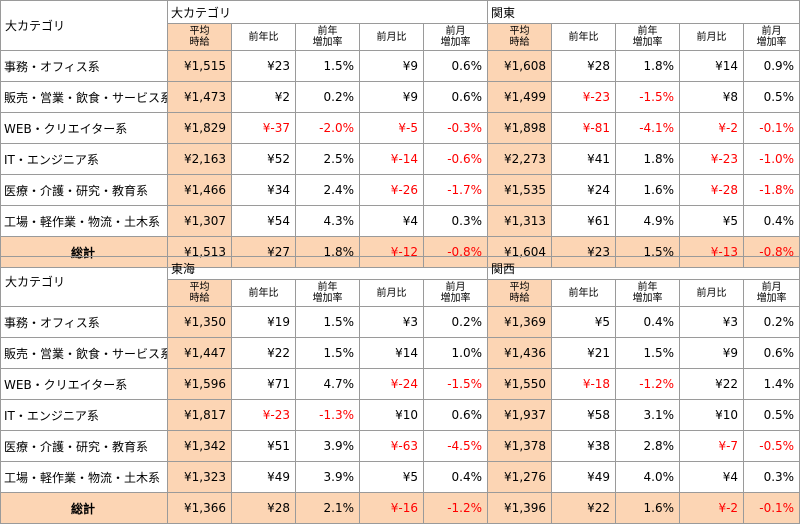  I want to click on value-cell: 1.8%, so click(648, 159).